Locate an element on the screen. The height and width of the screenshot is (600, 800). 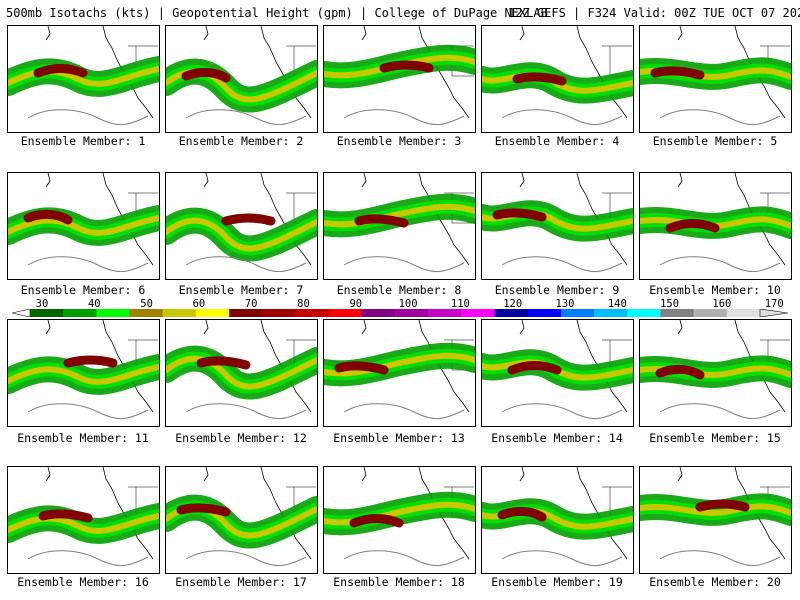
ensemble-member-label: Ensemble Member: 6 is located at coordinates (83, 290).